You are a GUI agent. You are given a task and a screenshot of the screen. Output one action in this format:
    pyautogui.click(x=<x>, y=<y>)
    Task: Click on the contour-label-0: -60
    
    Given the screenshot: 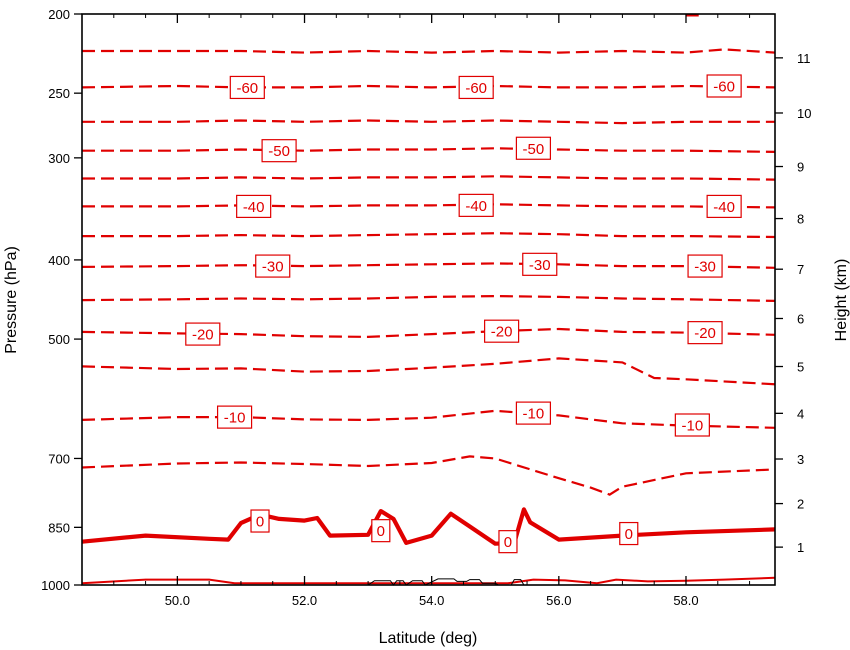 What is the action you would take?
    pyautogui.click(x=247, y=88)
    